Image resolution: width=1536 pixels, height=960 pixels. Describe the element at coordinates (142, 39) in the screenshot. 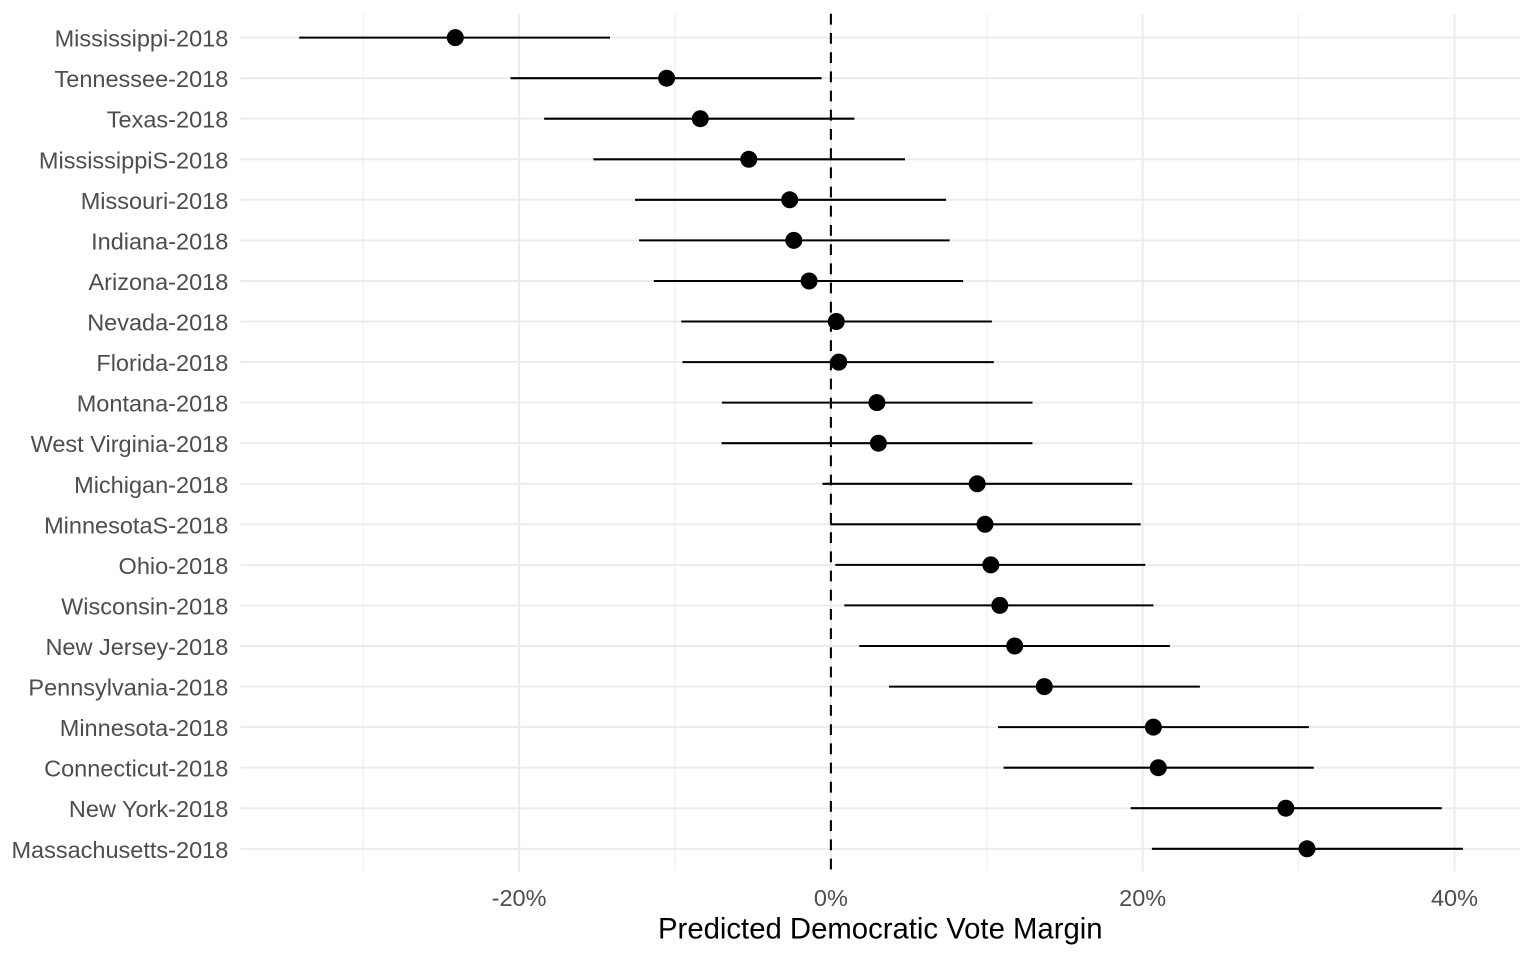

I see `svg-text: Mississippi-2018` at that location.